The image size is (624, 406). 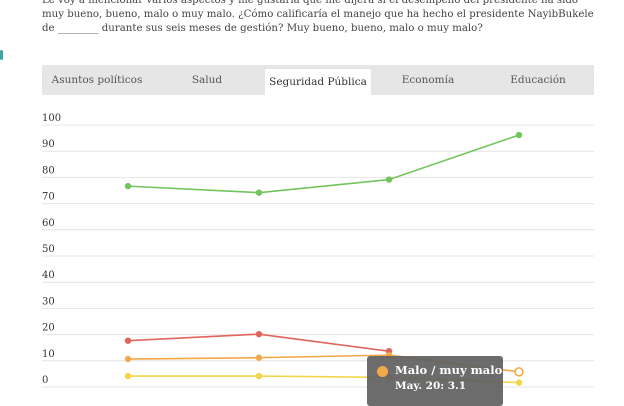 I want to click on chart-tooltip: Malo / muy malo May. 20: 3.1, so click(x=435, y=381).